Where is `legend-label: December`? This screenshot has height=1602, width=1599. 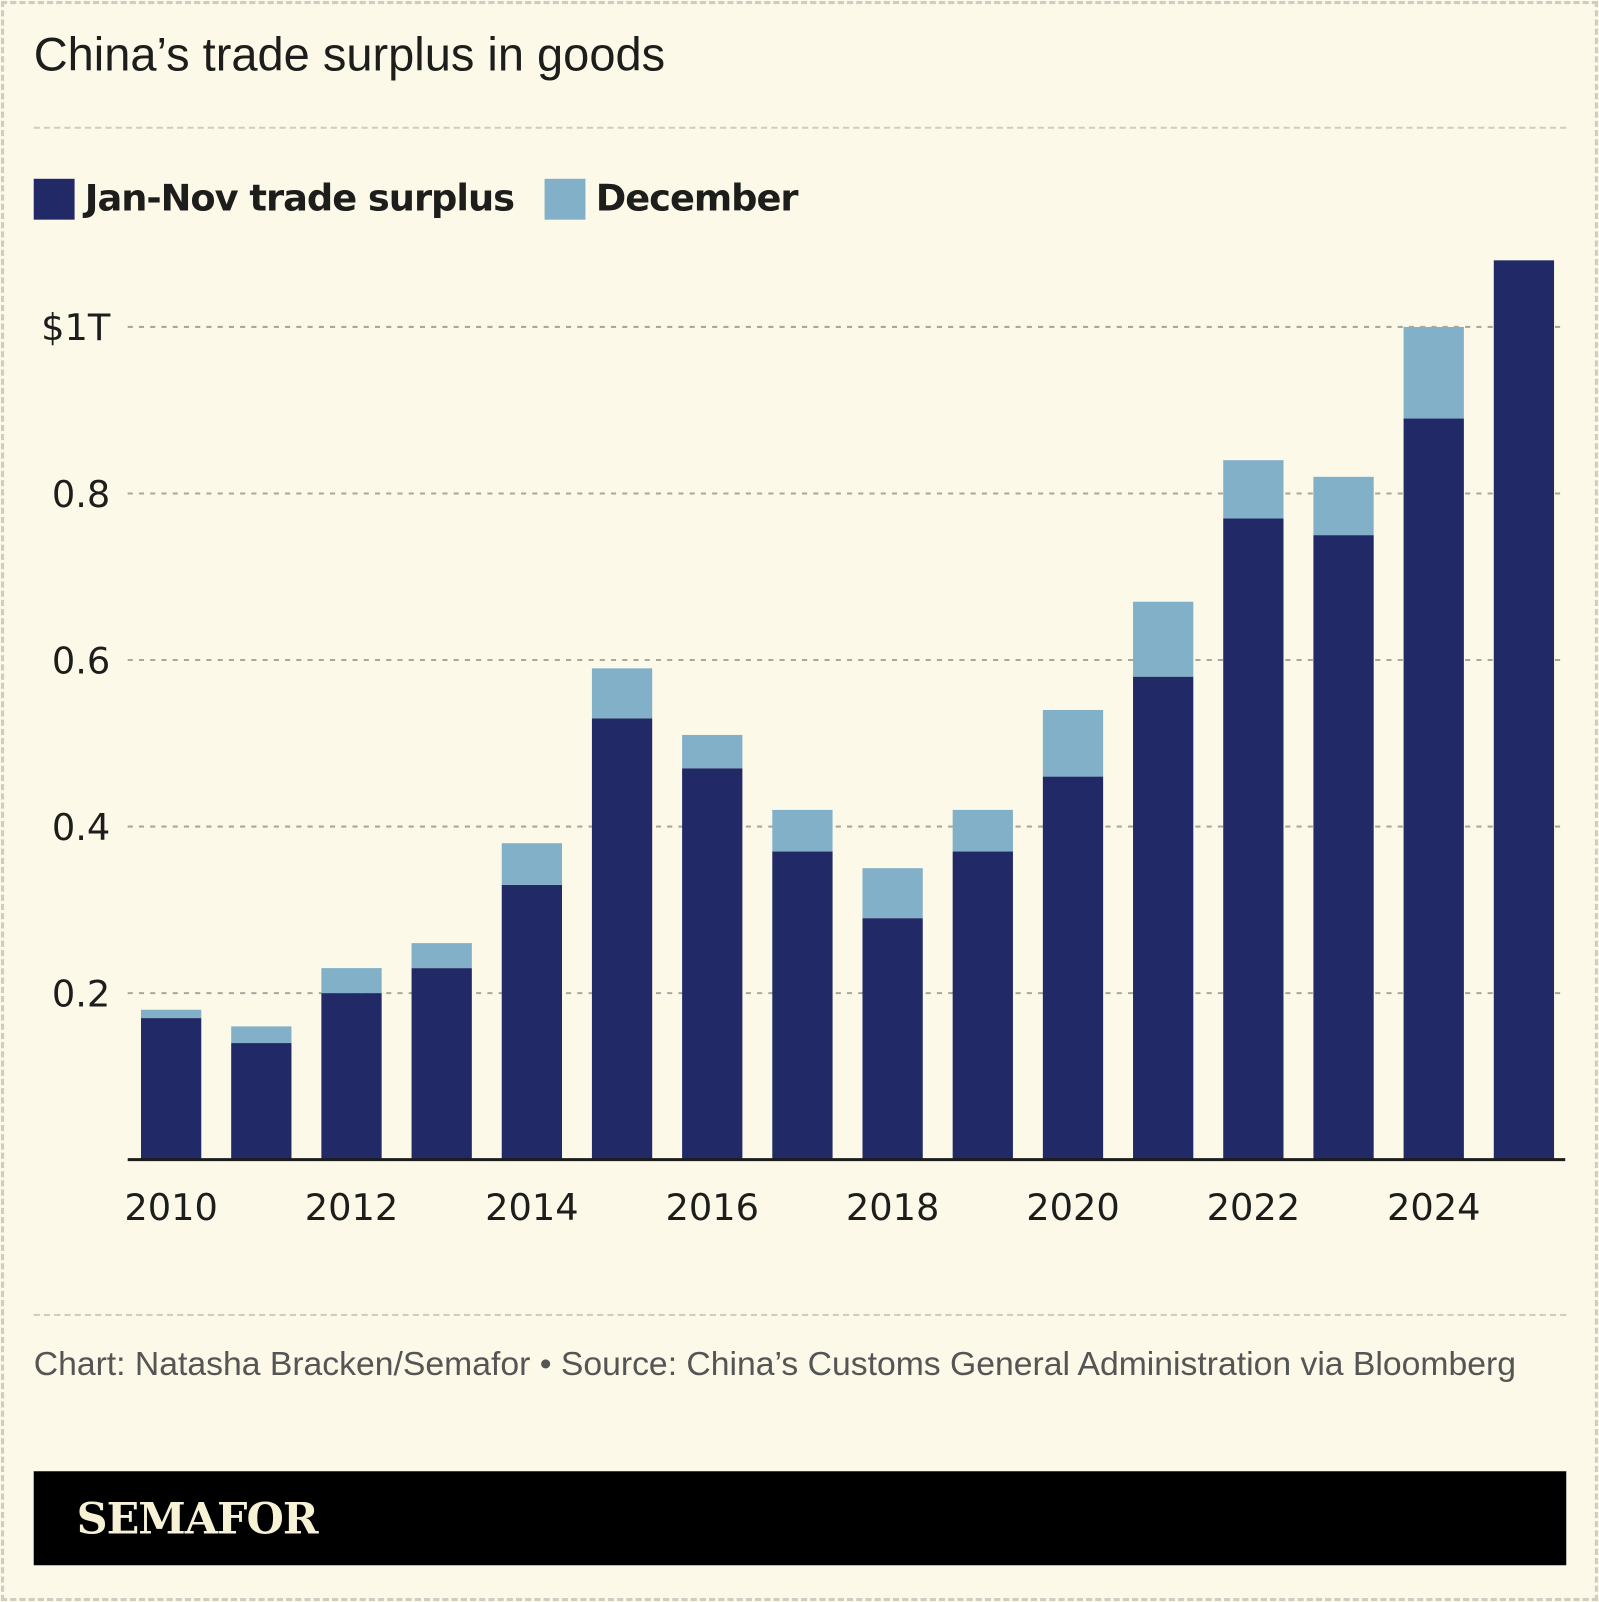 legend-label: December is located at coordinates (697, 198).